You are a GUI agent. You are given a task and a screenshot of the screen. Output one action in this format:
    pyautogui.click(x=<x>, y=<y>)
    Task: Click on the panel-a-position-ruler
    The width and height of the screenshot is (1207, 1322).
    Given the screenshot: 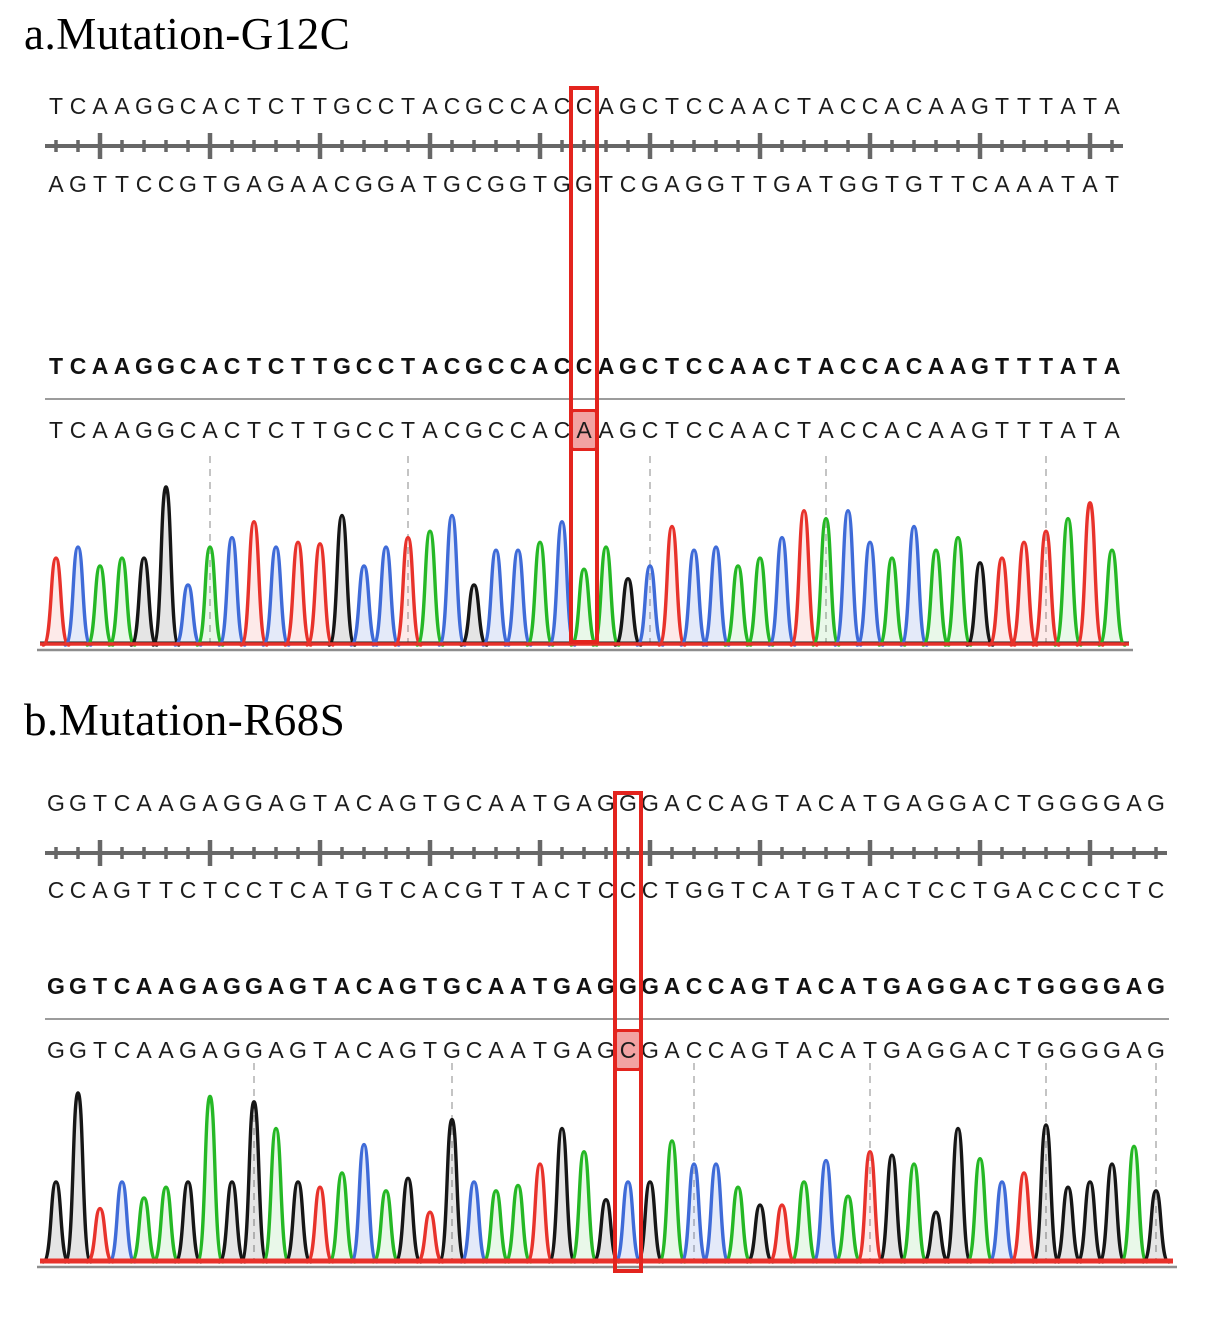 What is the action you would take?
    pyautogui.click(x=587, y=146)
    